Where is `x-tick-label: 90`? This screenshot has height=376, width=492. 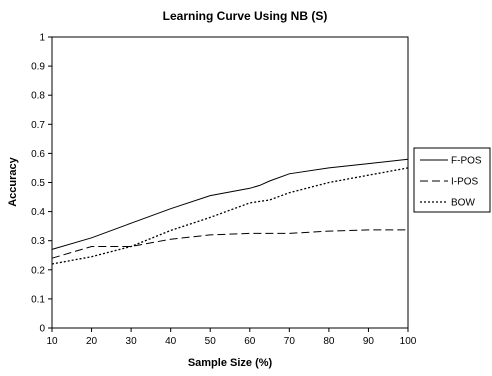 x-tick-label: 90 is located at coordinates (369, 341).